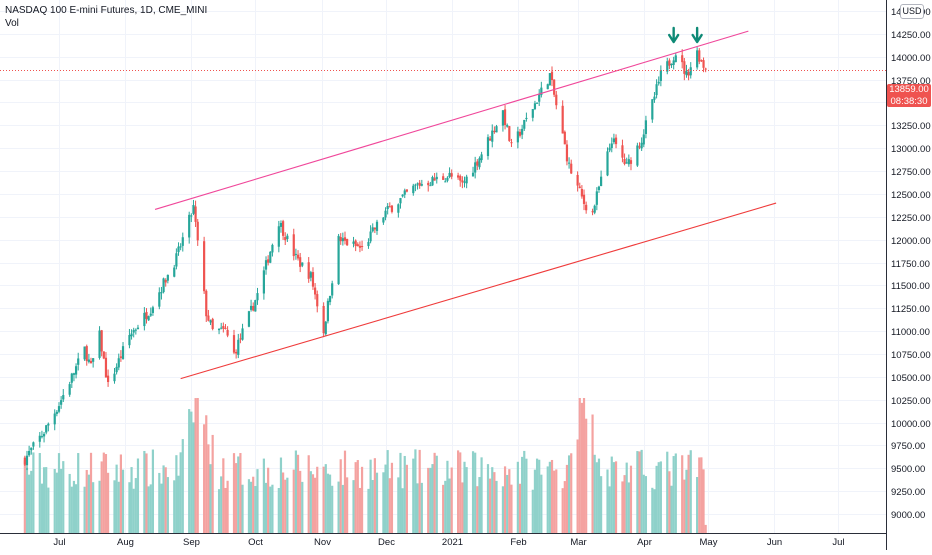  I want to click on price-tick-label: 14250.00, so click(911, 35).